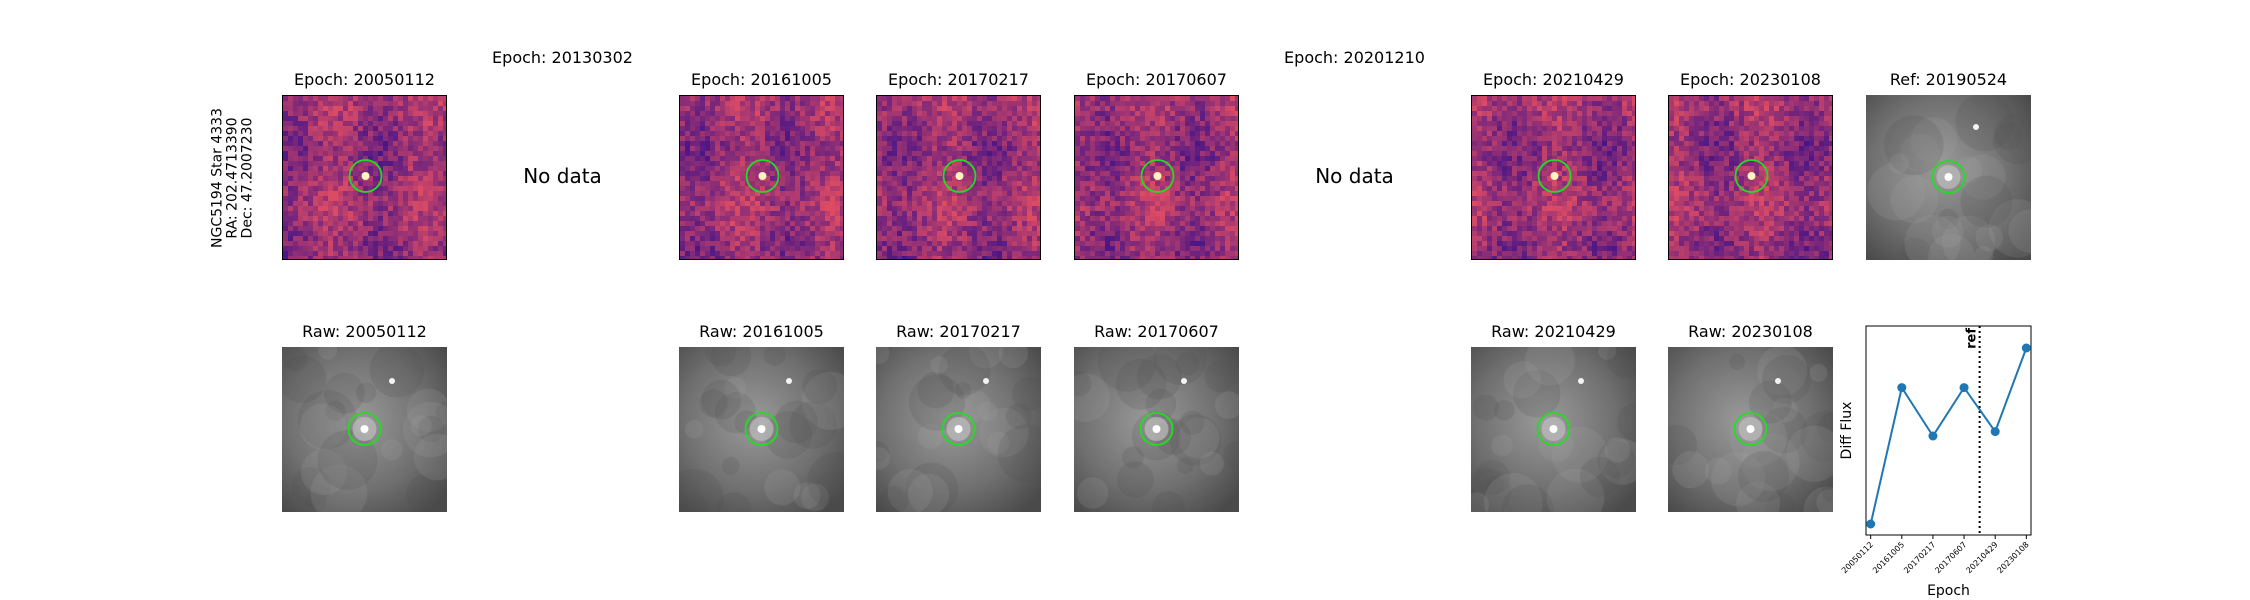 This screenshot has height=600, width=2250. I want to click on raw-epoch-title: Raw: 20230108, so click(1750, 331).